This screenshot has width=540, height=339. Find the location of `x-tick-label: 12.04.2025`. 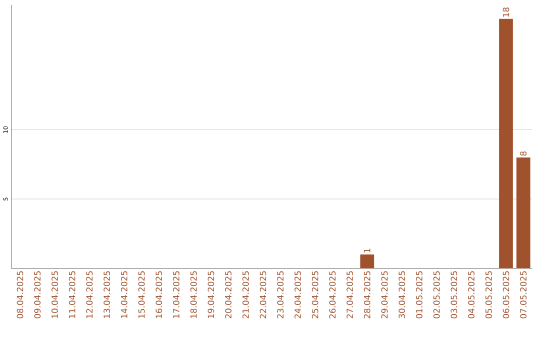

x-tick-label: 12.04.2025 is located at coordinates (89, 294).